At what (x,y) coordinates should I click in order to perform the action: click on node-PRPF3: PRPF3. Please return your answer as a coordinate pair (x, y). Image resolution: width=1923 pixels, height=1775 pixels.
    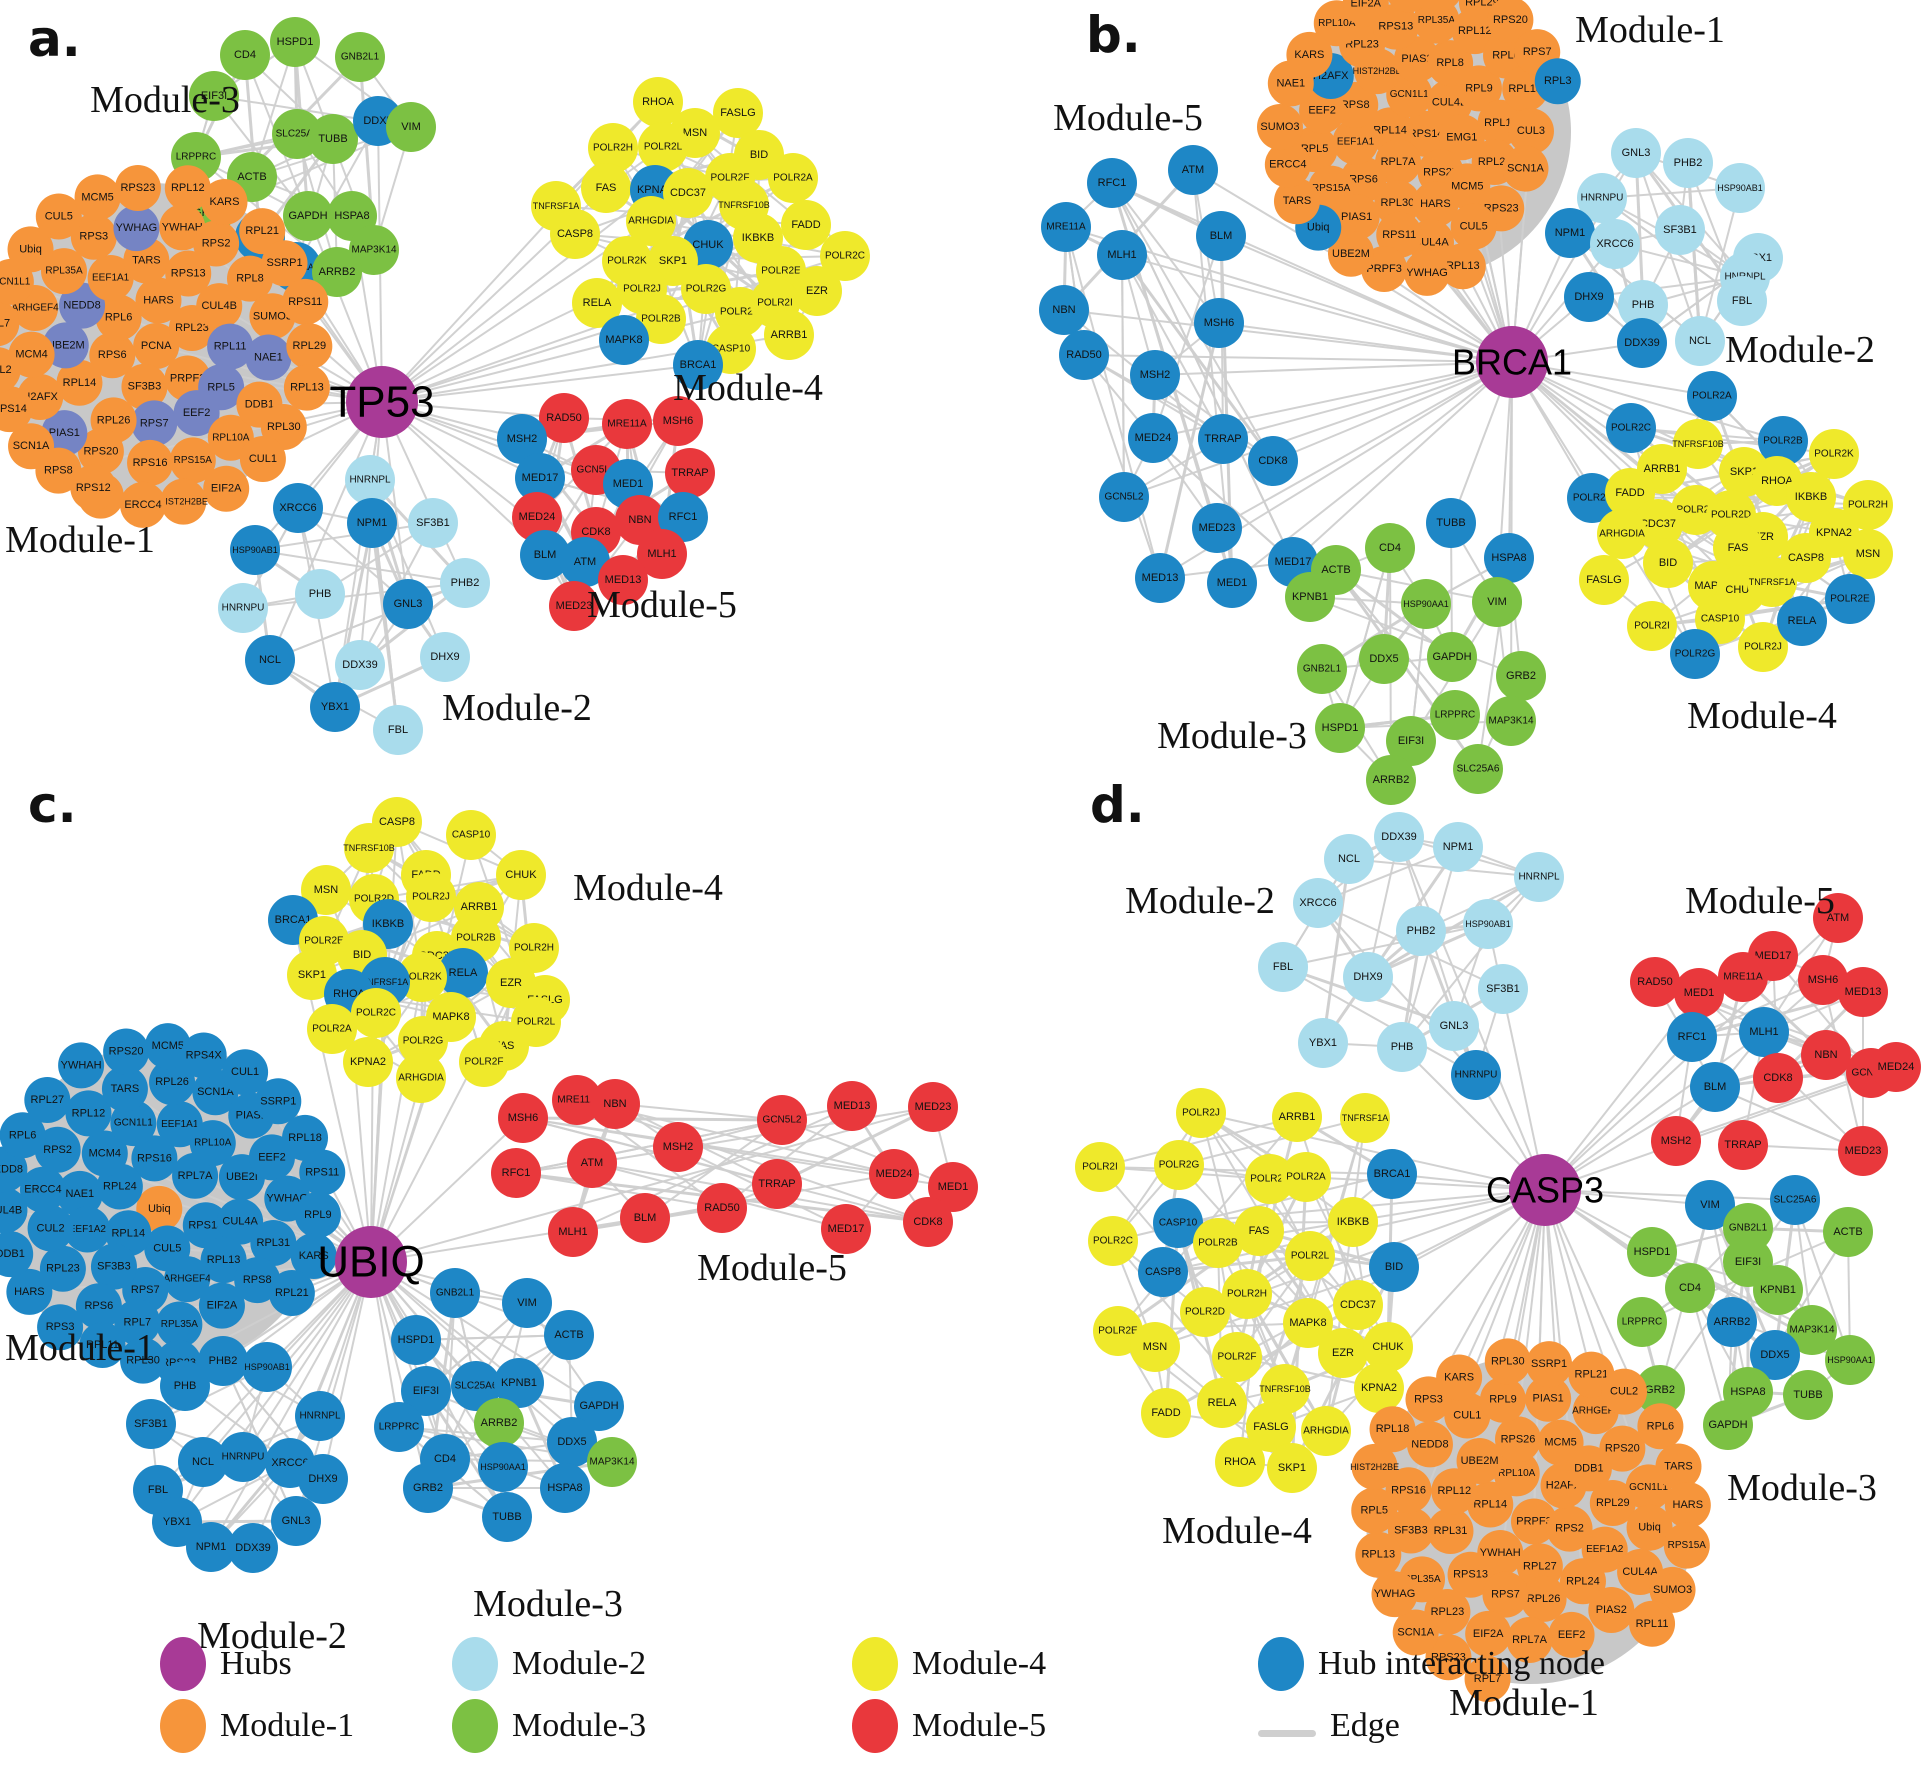
    Looking at the image, I should click on (1533, 1521).